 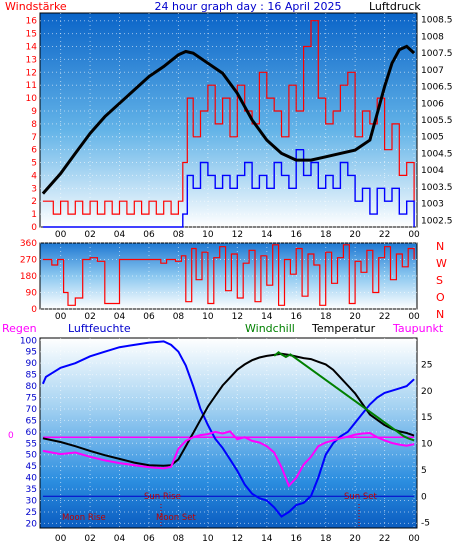 What do you see at coordinates (31, 60) in the screenshot?
I see `y-tick-label: 13` at bounding box center [31, 60].